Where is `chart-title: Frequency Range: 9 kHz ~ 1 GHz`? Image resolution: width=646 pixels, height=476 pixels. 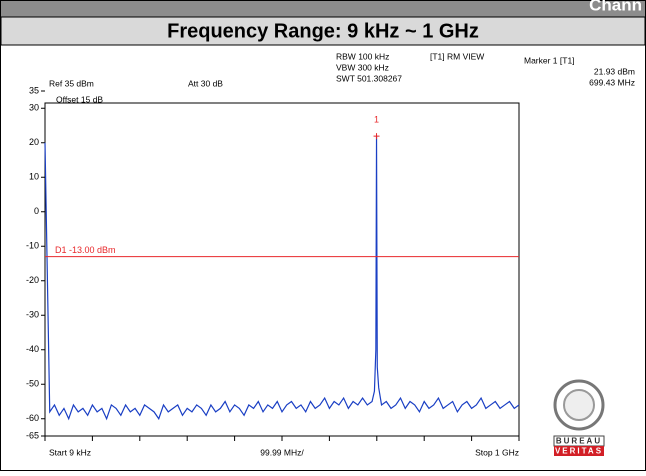
chart-title: Frequency Range: 9 kHz ~ 1 GHz is located at coordinates (323, 31).